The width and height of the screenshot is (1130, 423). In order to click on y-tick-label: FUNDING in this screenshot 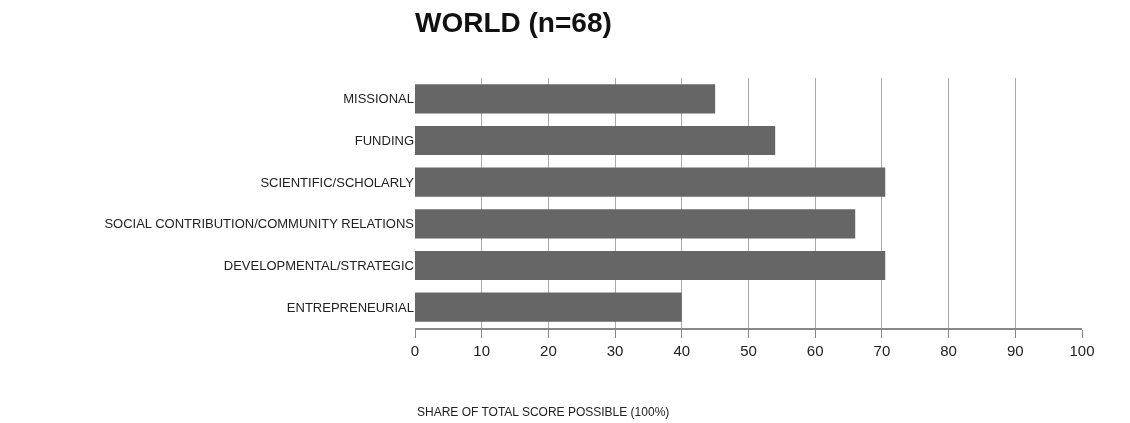, I will do `click(384, 141)`.